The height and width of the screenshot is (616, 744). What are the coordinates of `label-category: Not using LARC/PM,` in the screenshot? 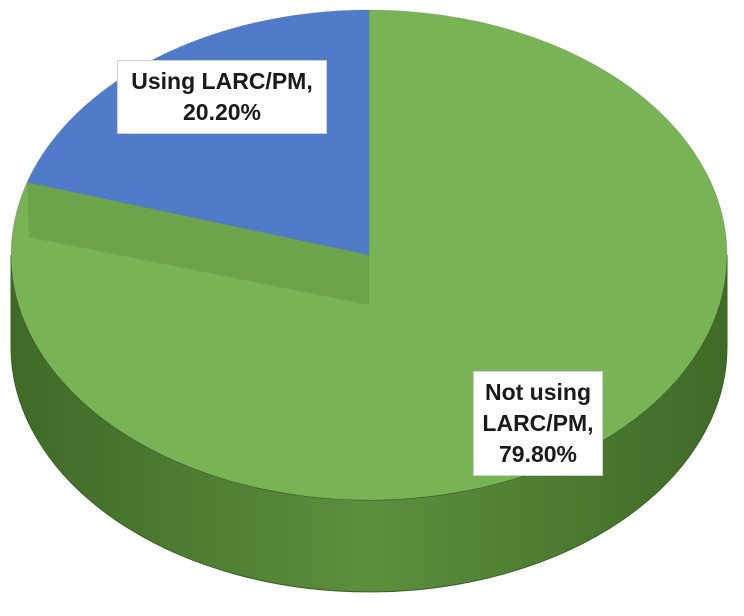 It's located at (538, 407).